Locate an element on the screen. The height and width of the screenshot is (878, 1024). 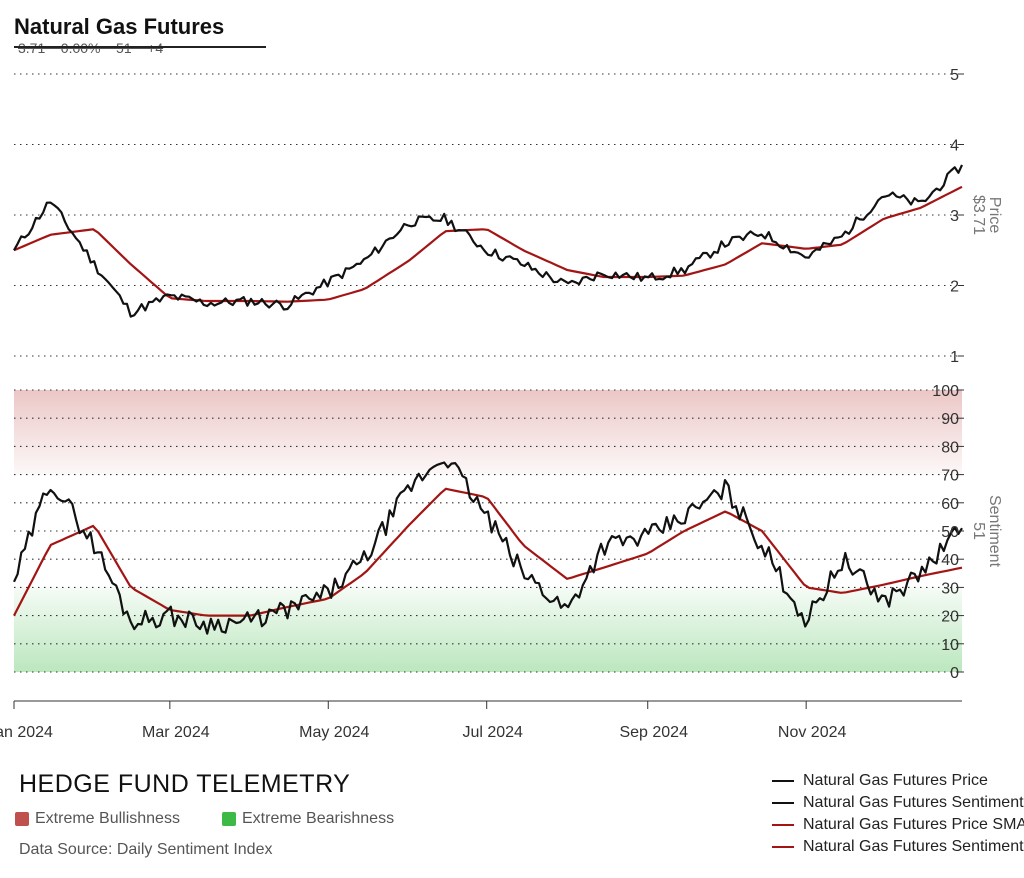
zone-legend-bull: Extreme Bullishness is located at coordinates (97, 819).